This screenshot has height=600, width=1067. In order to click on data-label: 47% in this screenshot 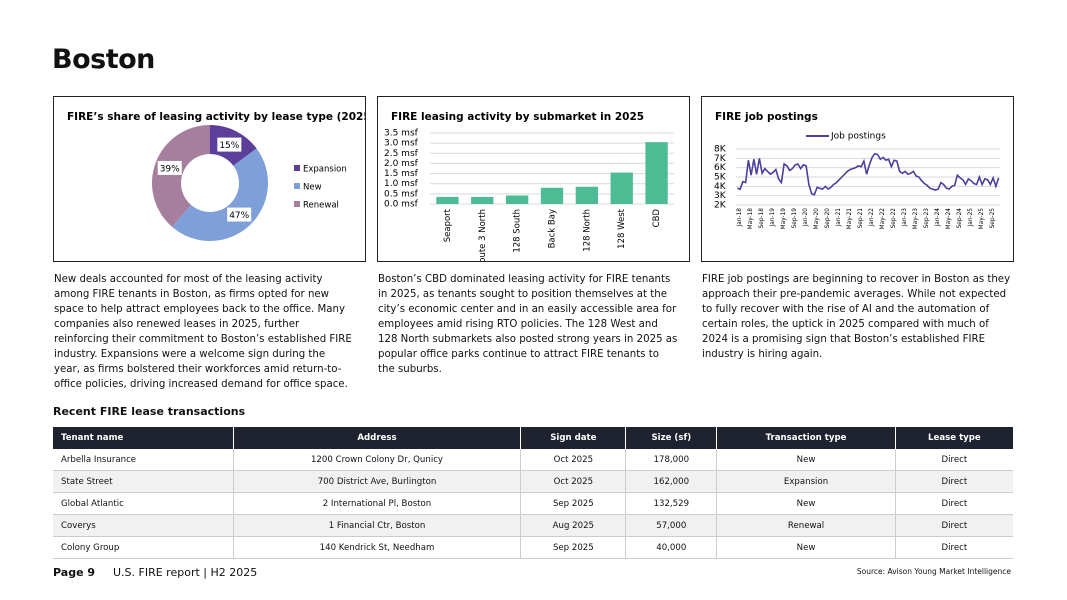, I will do `click(239, 216)`.